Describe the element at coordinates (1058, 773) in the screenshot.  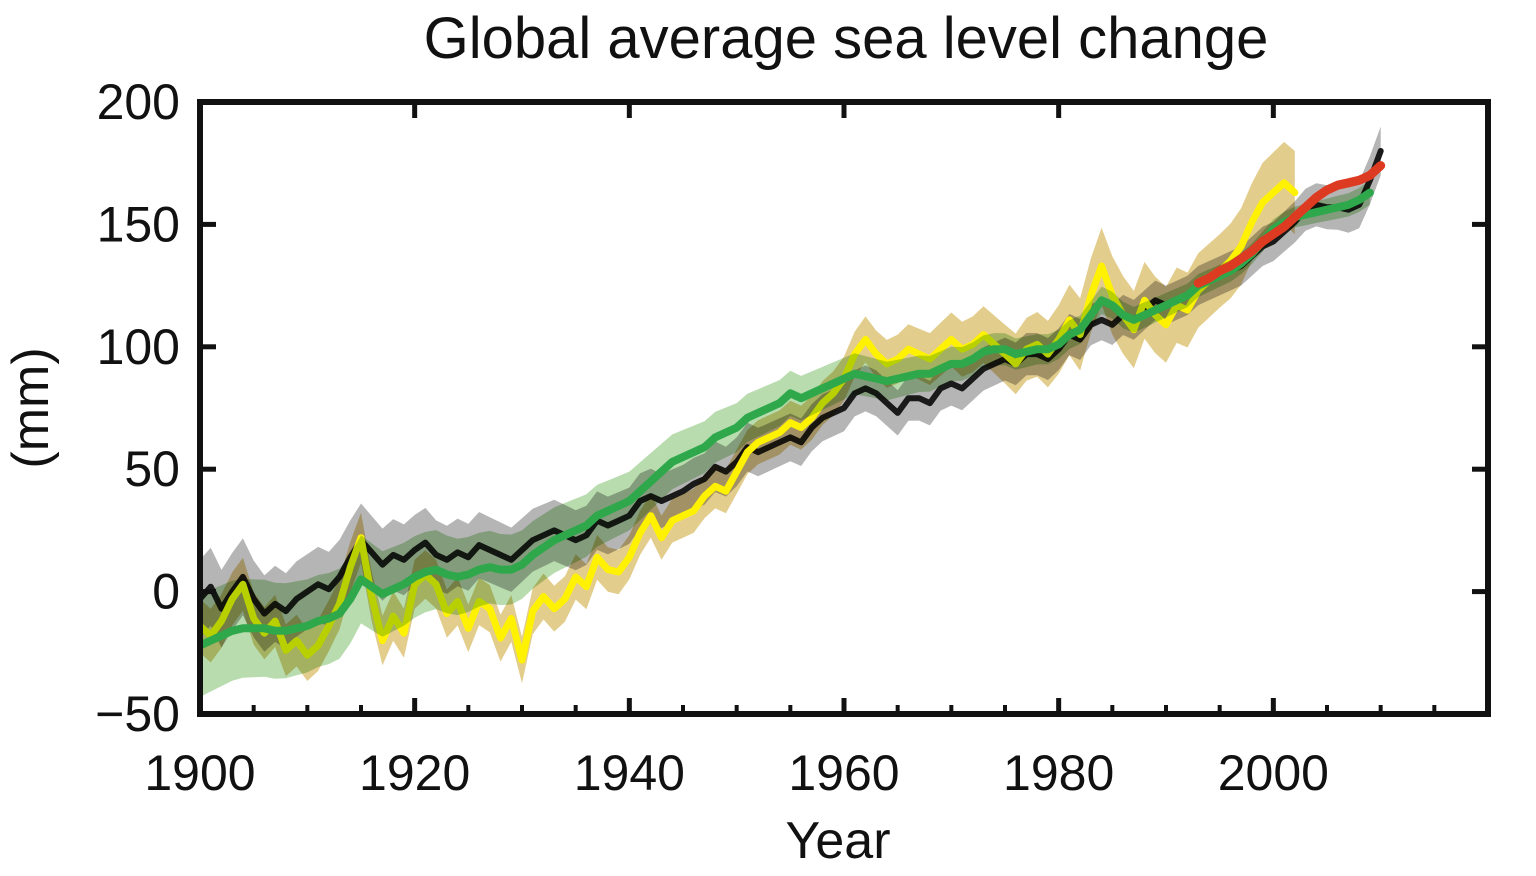
I see `x-tick-label: 1980` at that location.